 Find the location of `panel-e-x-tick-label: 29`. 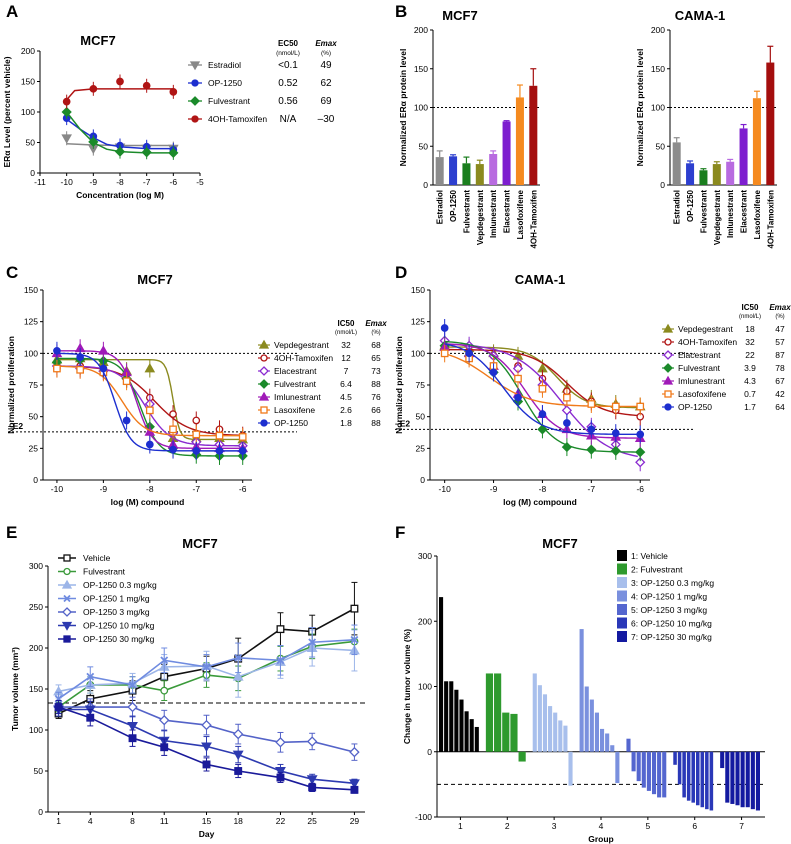

panel-e-x-tick-label: 29 is located at coordinates (355, 821).